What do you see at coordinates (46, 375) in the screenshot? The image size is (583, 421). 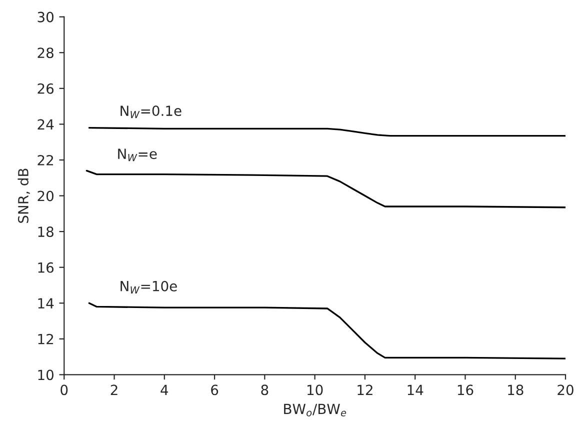 I see `y-tick-label: 10` at bounding box center [46, 375].